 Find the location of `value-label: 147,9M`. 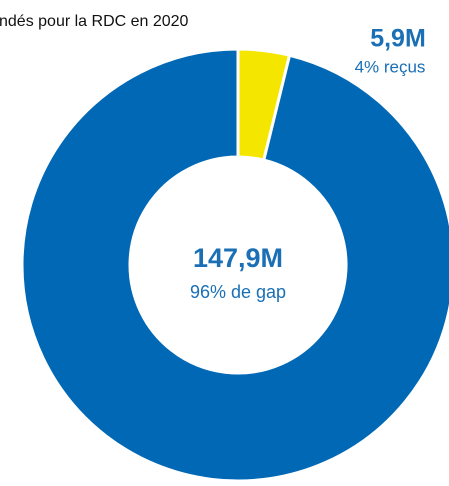

value-label: 147,9M is located at coordinates (238, 258).